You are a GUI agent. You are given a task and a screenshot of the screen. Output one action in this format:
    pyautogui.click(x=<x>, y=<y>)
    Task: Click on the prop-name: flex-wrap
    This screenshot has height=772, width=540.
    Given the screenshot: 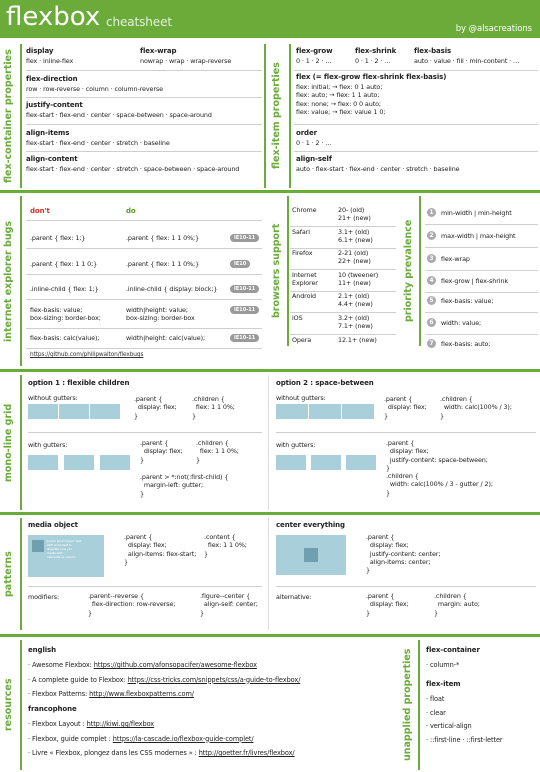 What is the action you would take?
    pyautogui.click(x=158, y=51)
    